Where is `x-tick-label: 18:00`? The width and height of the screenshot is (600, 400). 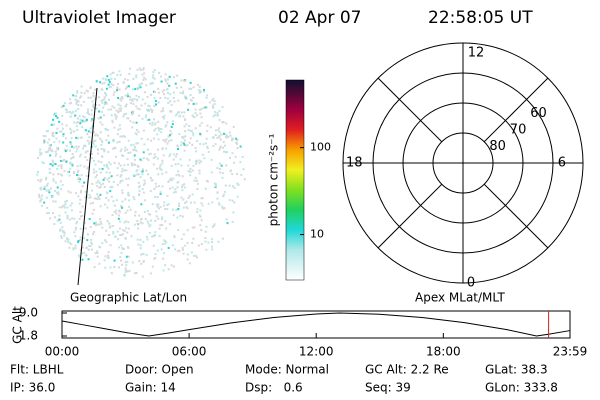
x-tick-label: 18:00 is located at coordinates (443, 352).